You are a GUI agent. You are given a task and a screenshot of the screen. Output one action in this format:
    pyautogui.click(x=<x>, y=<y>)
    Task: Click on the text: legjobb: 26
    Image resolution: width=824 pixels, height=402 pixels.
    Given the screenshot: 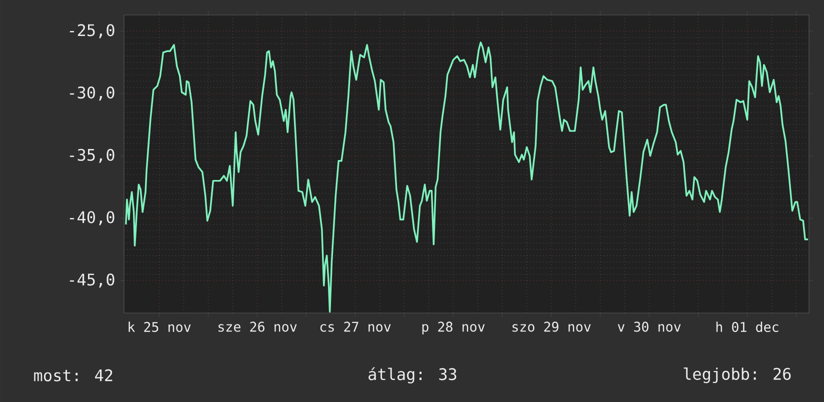 What is the action you would take?
    pyautogui.click(x=737, y=375)
    